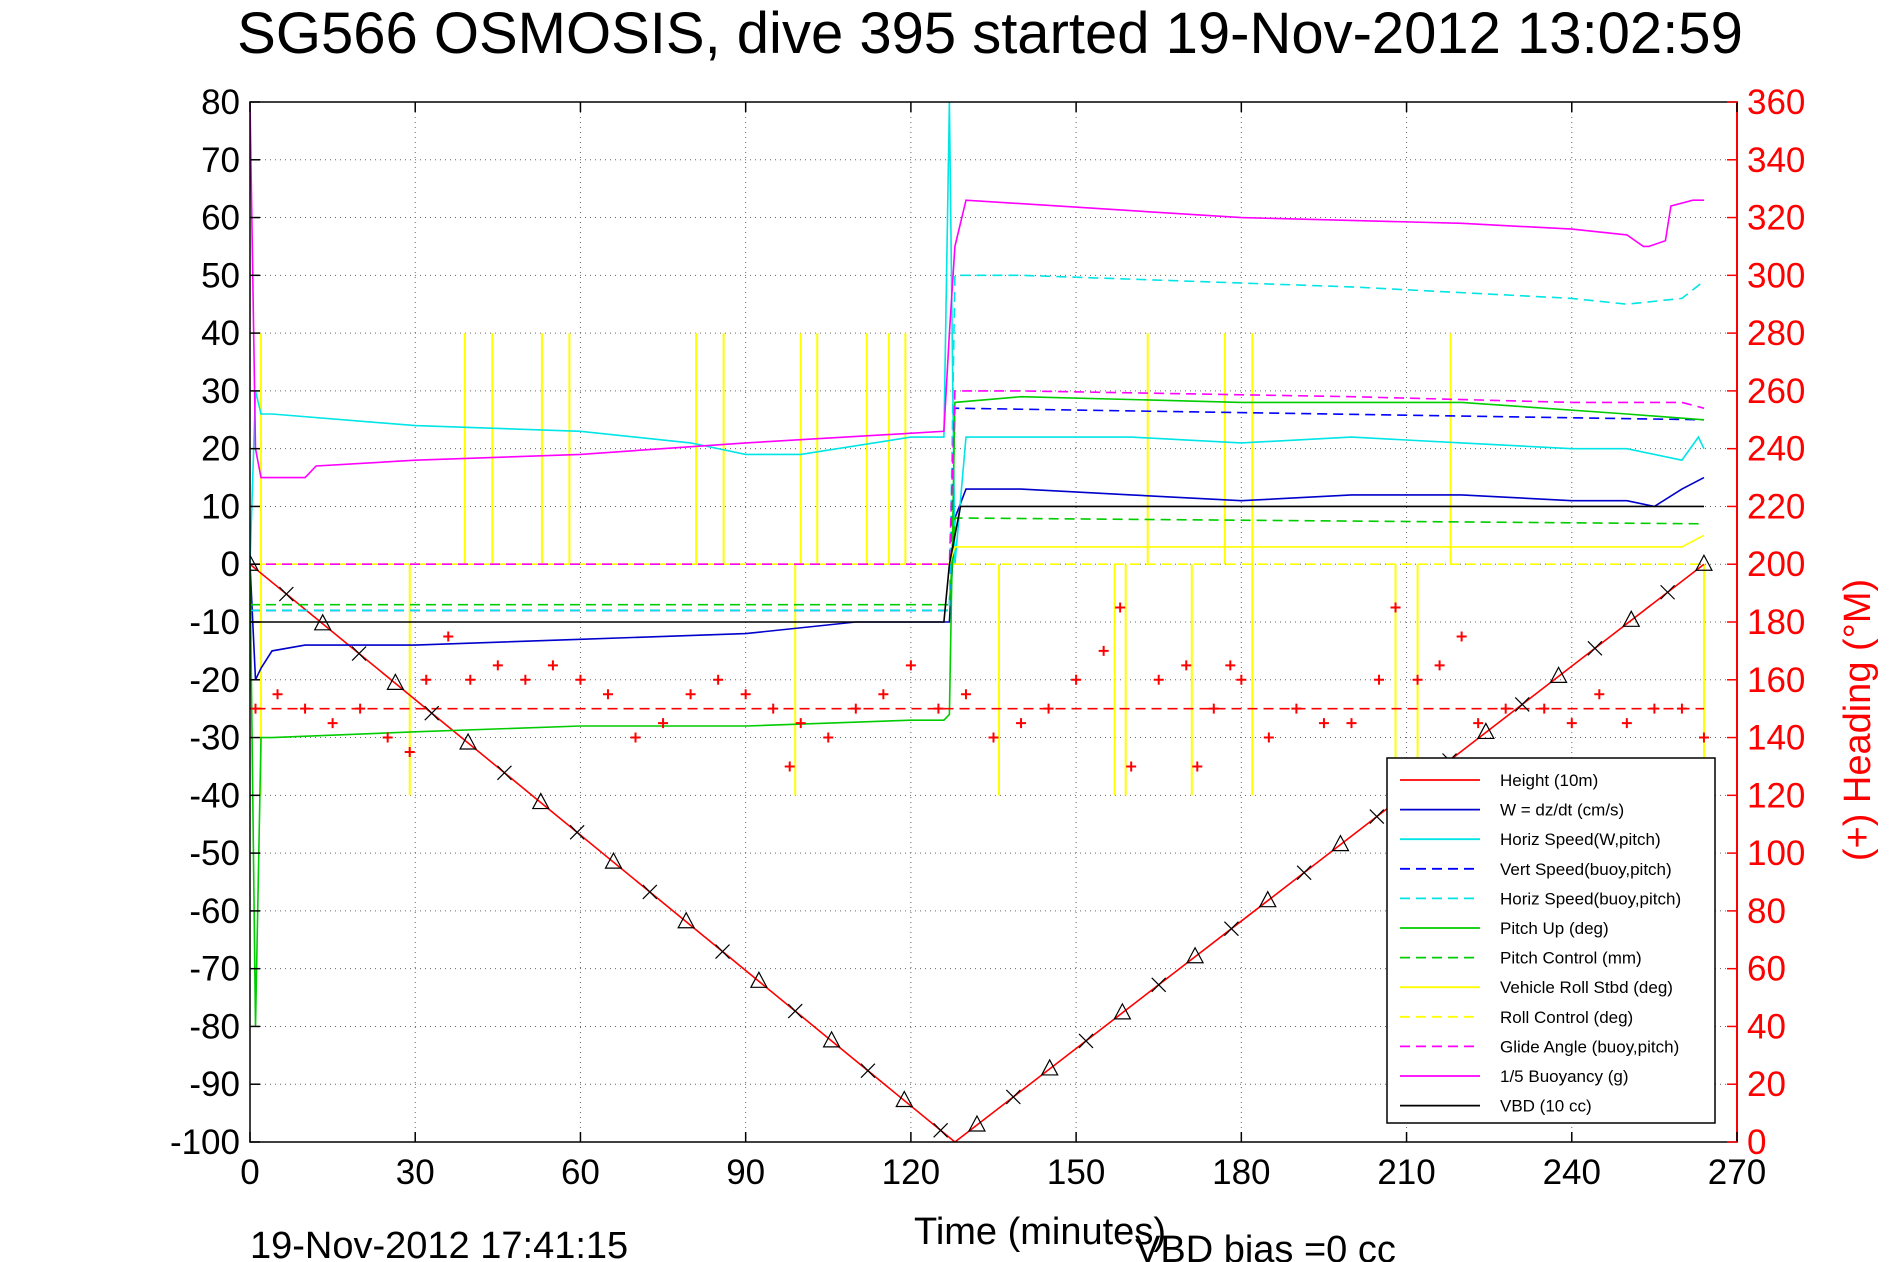 This screenshot has height=1262, width=1891. What do you see at coordinates (911, 1172) in the screenshot?
I see `x-tick-label: 120` at bounding box center [911, 1172].